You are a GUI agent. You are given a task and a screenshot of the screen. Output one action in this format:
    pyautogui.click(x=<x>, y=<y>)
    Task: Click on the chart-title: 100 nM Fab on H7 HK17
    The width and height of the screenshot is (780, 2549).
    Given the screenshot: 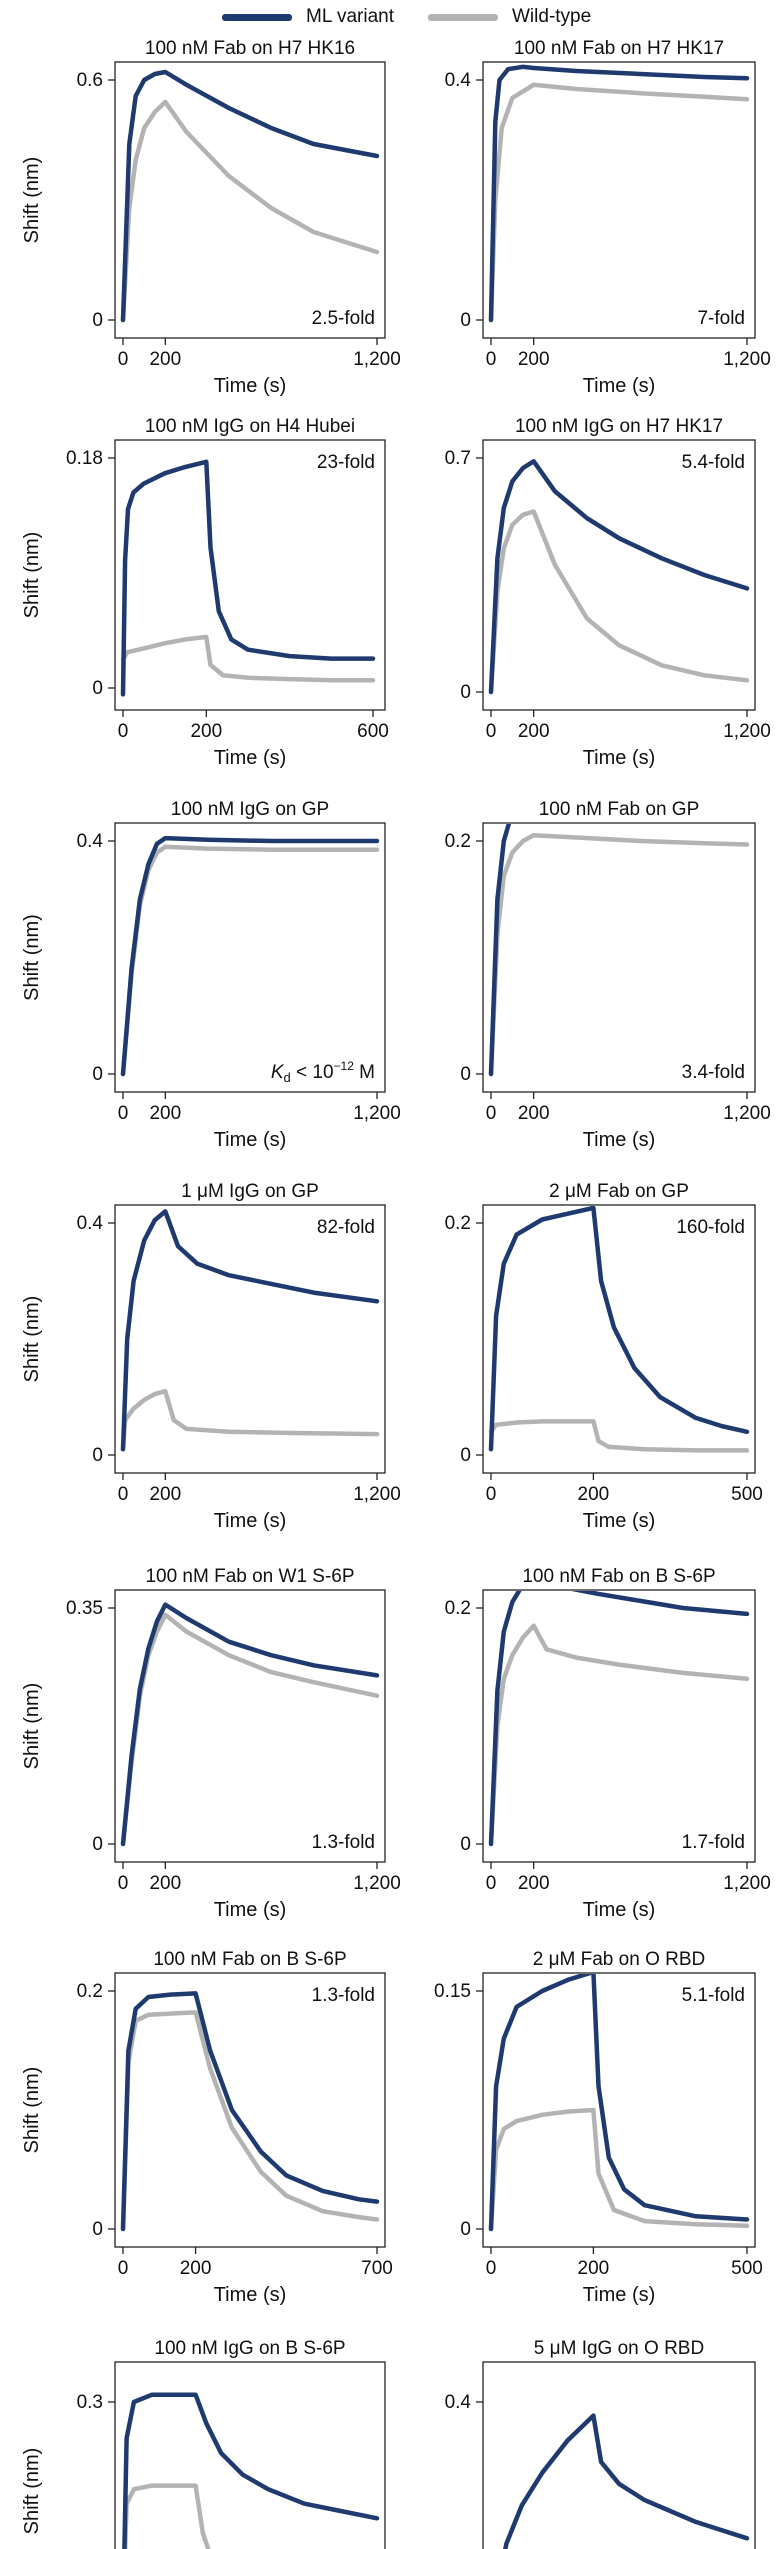 What is the action you would take?
    pyautogui.click(x=619, y=48)
    